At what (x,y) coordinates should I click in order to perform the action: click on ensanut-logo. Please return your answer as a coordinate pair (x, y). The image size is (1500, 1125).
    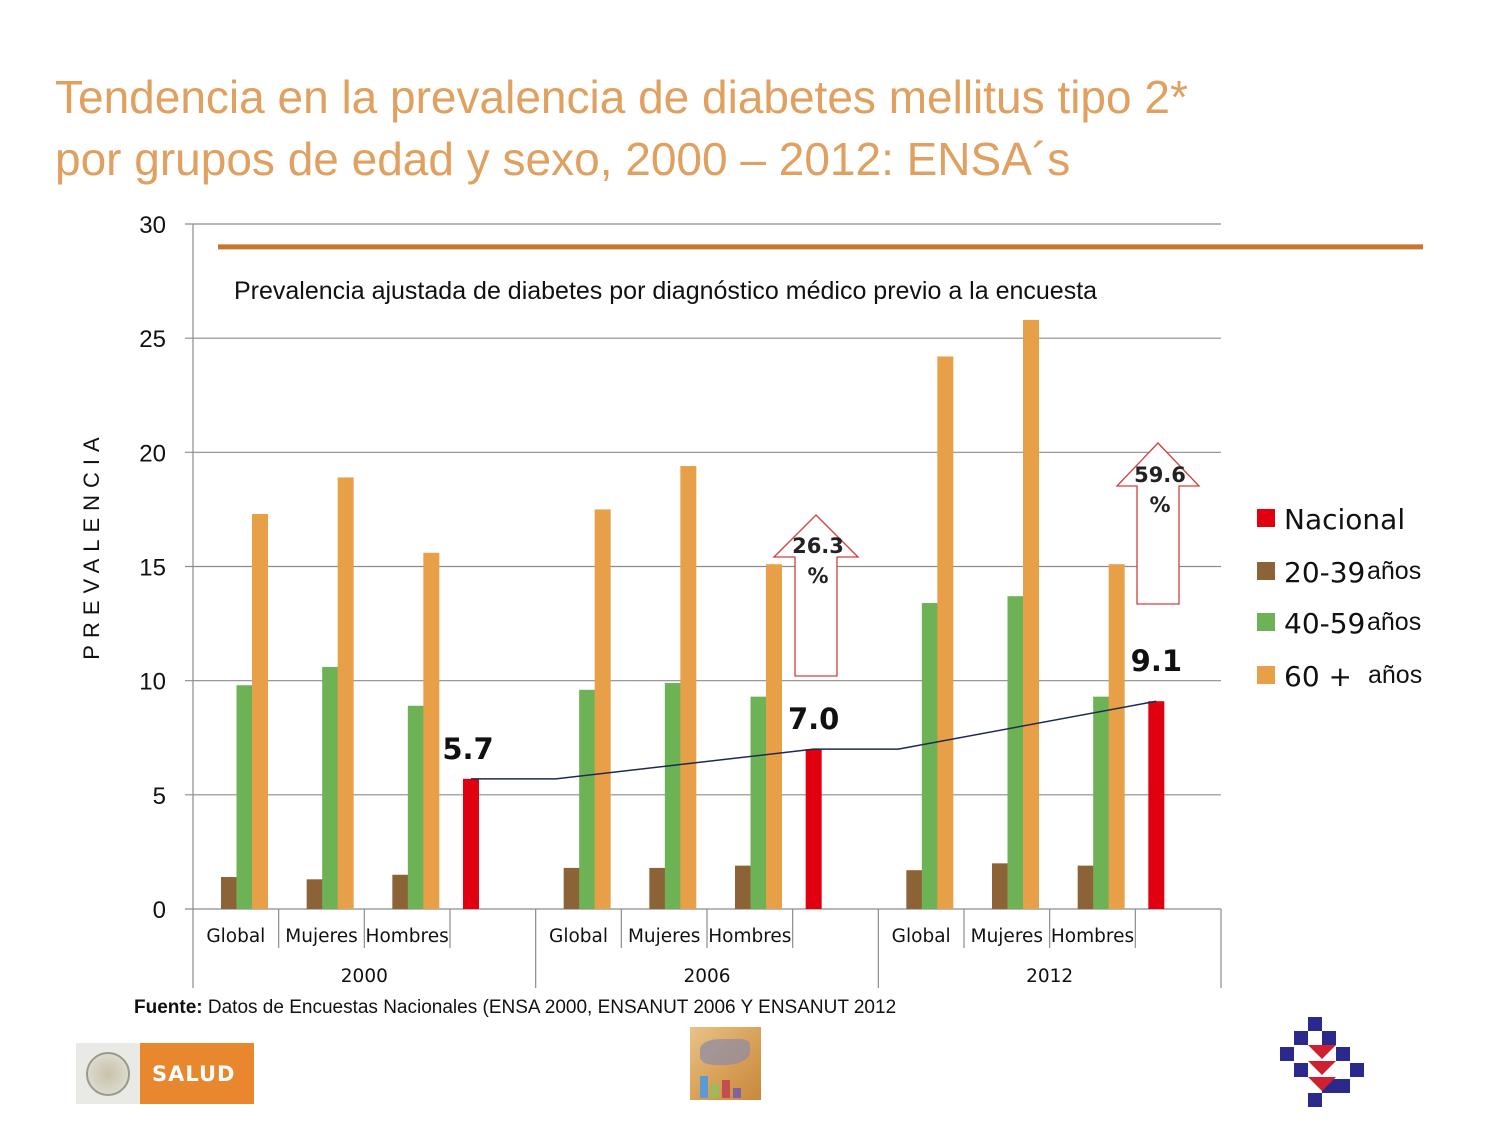
    Looking at the image, I should click on (725, 1063).